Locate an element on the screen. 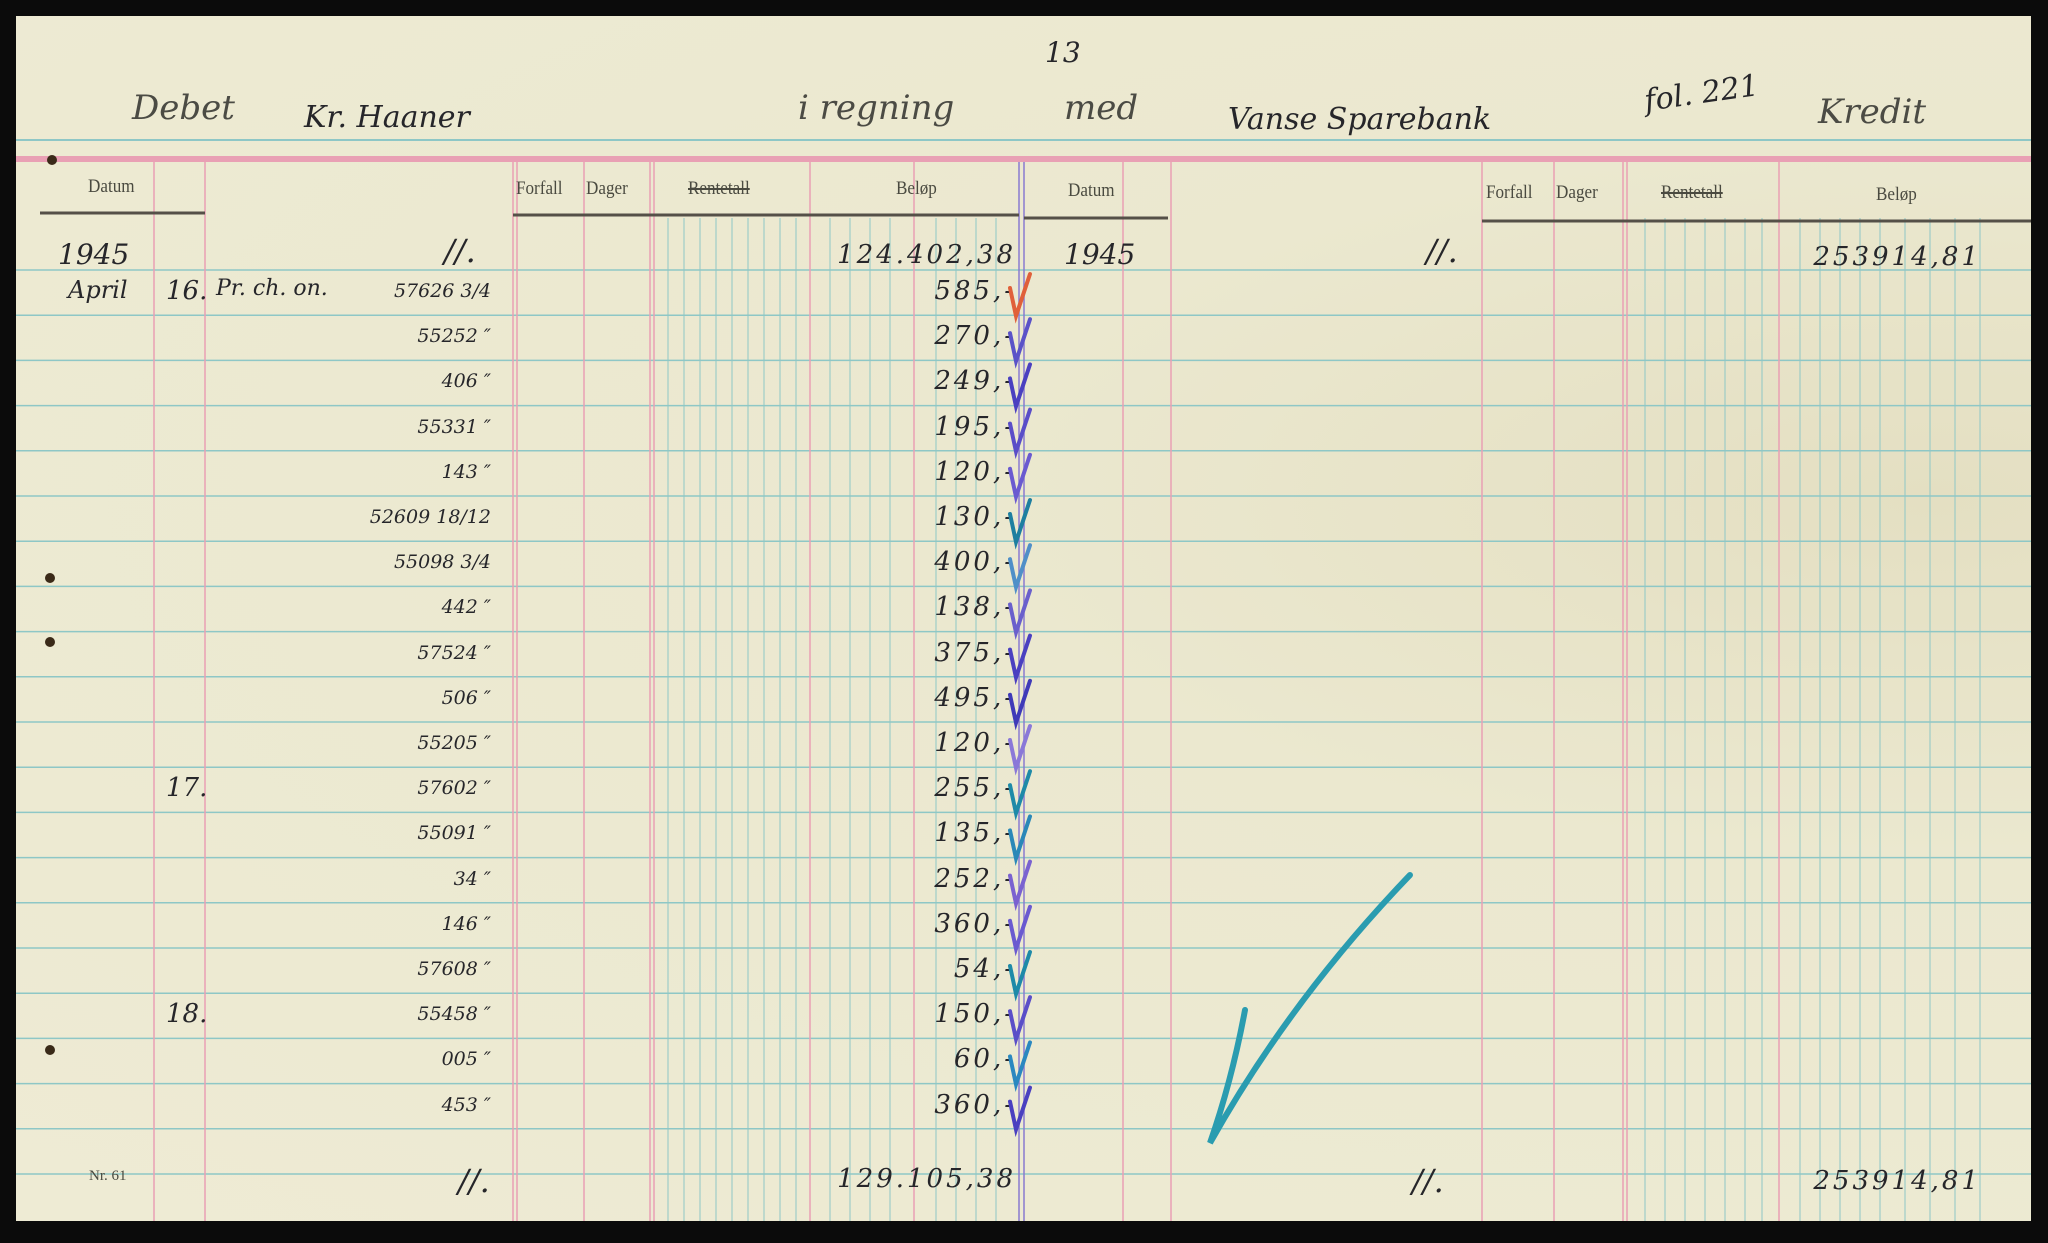 The width and height of the screenshot is (2048, 1243). large-check-mark is located at coordinates (1310, 1008).